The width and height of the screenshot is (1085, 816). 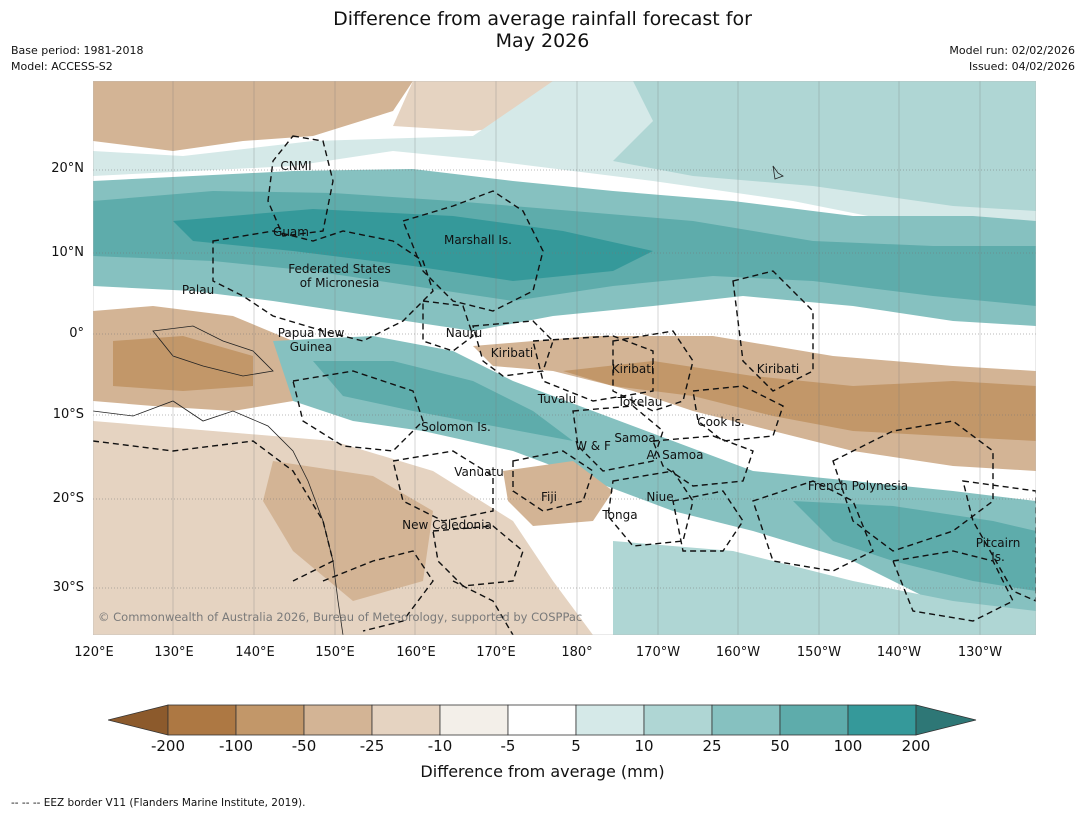 I want to click on lon-label-130w: 130°W, so click(x=980, y=652).